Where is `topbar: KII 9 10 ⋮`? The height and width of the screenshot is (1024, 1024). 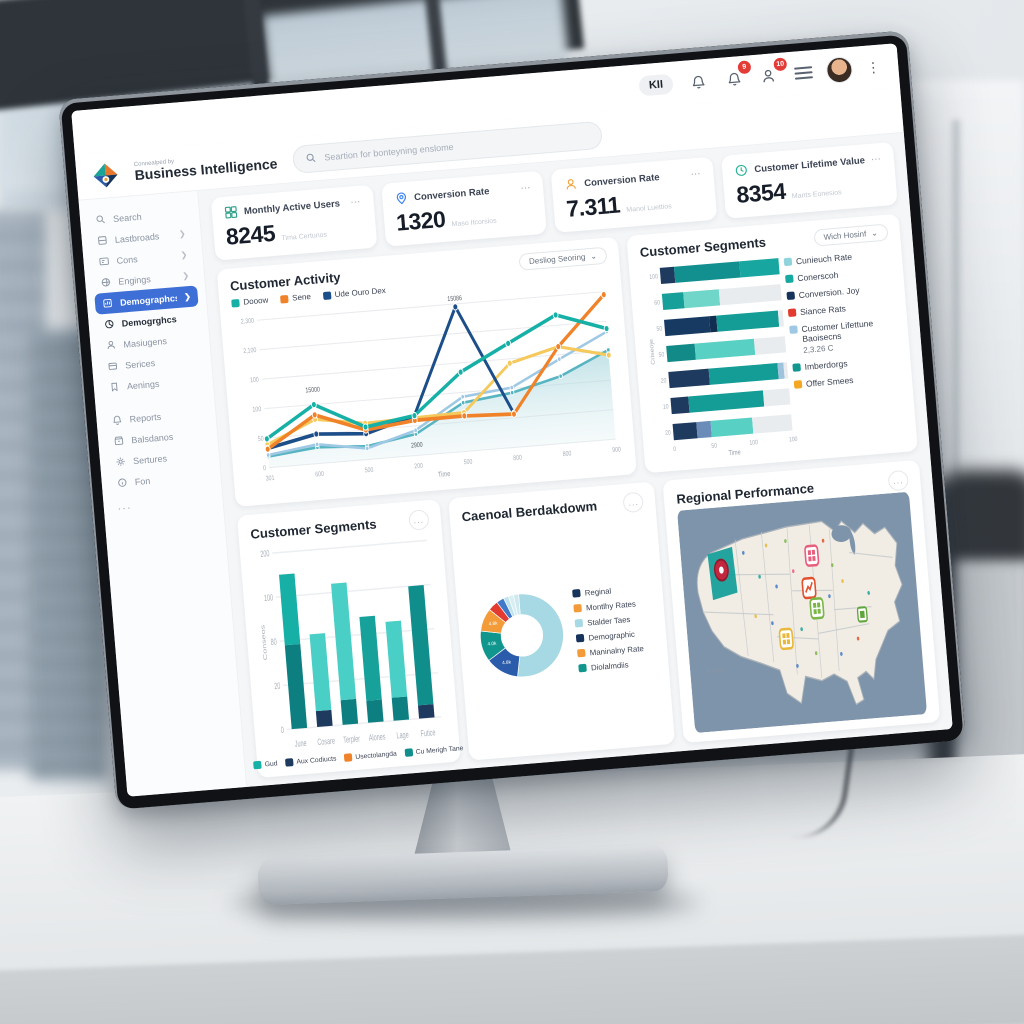 topbar: KII 9 10 ⋮ is located at coordinates (486, 99).